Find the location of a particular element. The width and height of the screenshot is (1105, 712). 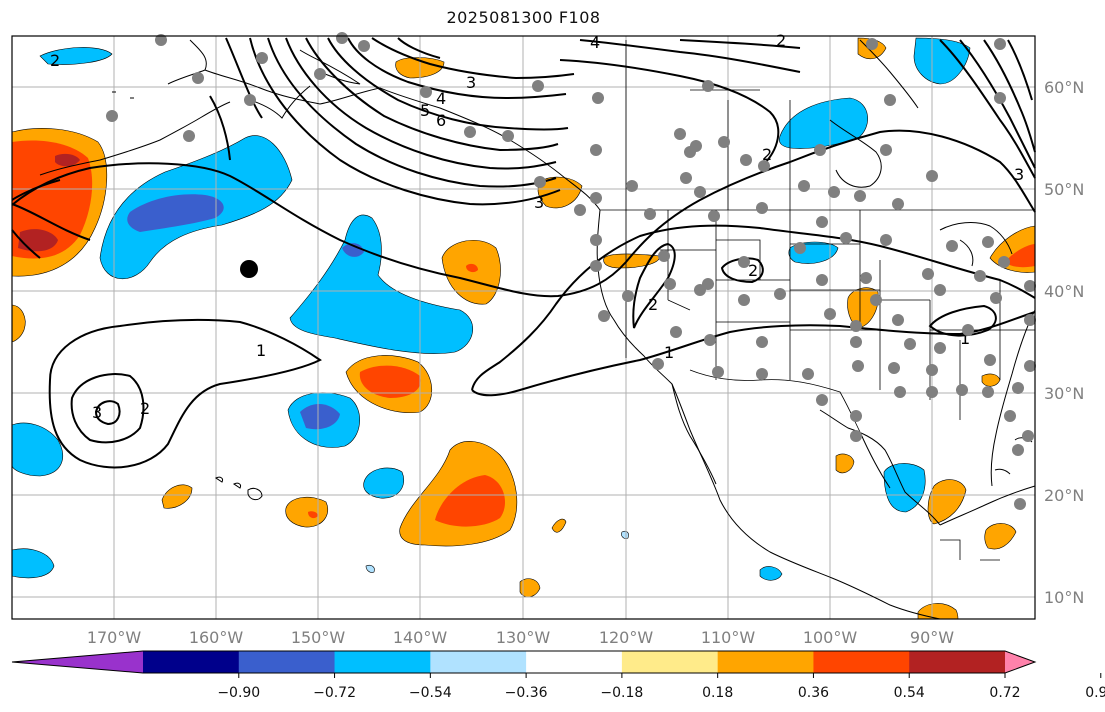

lon-label: 150°W is located at coordinates (318, 637).